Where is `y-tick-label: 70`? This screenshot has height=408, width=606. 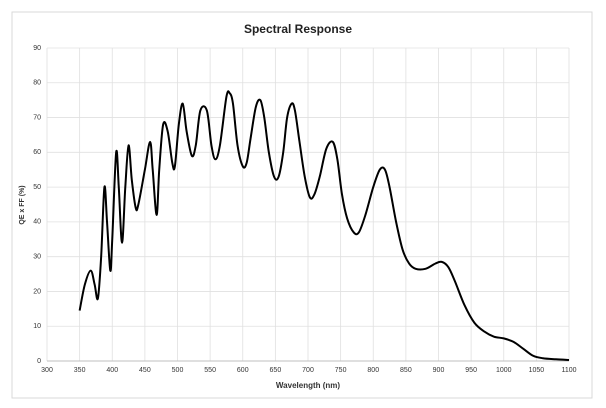
y-tick-label: 70 is located at coordinates (37, 117).